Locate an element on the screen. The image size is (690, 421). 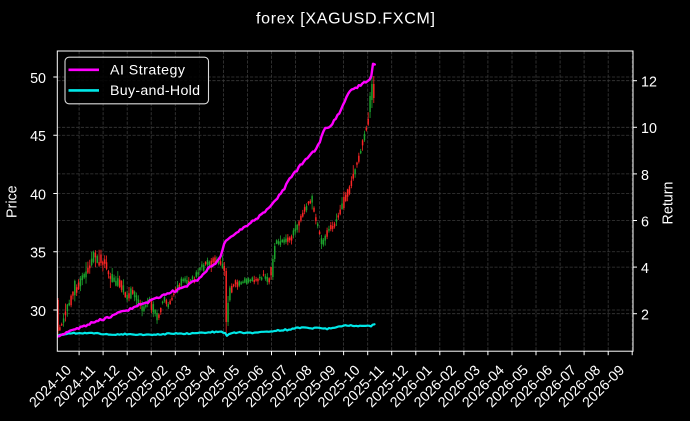
svg-text: forex [XAGUSD.FXCM] is located at coordinates (345, 19).